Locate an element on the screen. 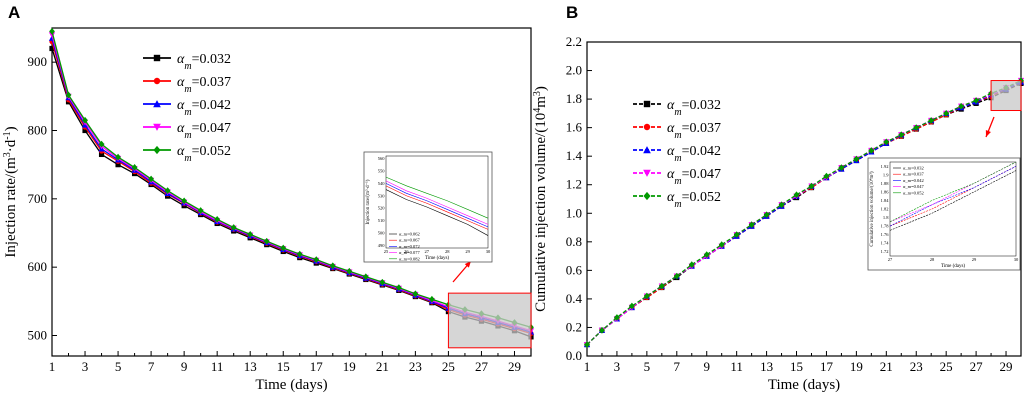 The image size is (1024, 400). inset-y-tick-label: 490 is located at coordinates (382, 245).